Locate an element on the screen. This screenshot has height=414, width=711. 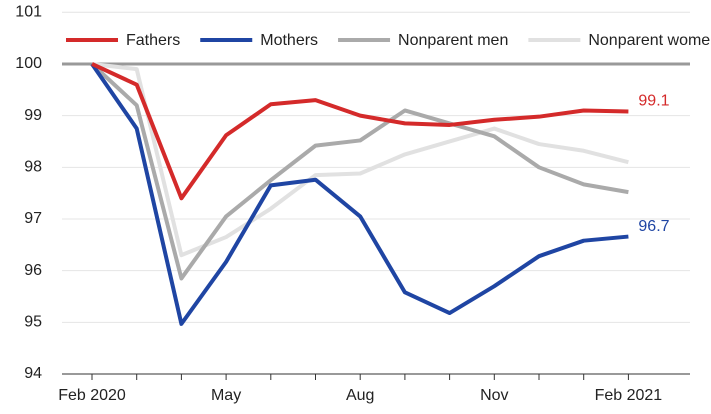
y-tick-label: 95 is located at coordinates (33, 322).